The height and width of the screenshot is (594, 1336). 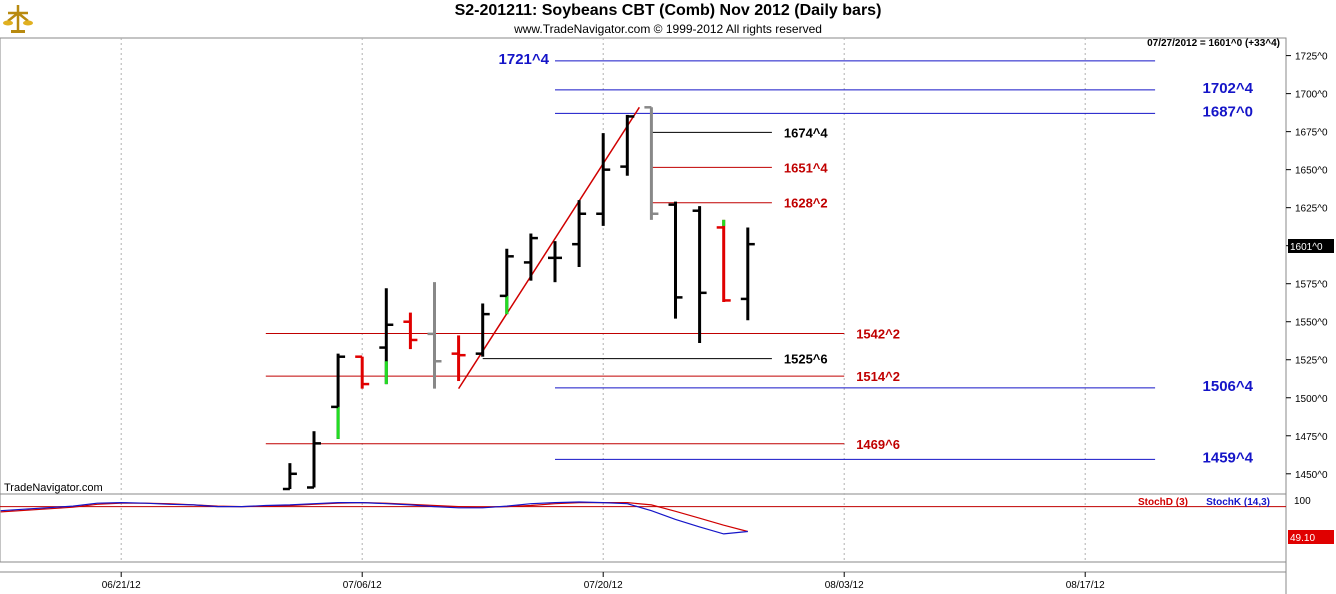 I want to click on level-label: 1674^4, so click(x=806, y=132).